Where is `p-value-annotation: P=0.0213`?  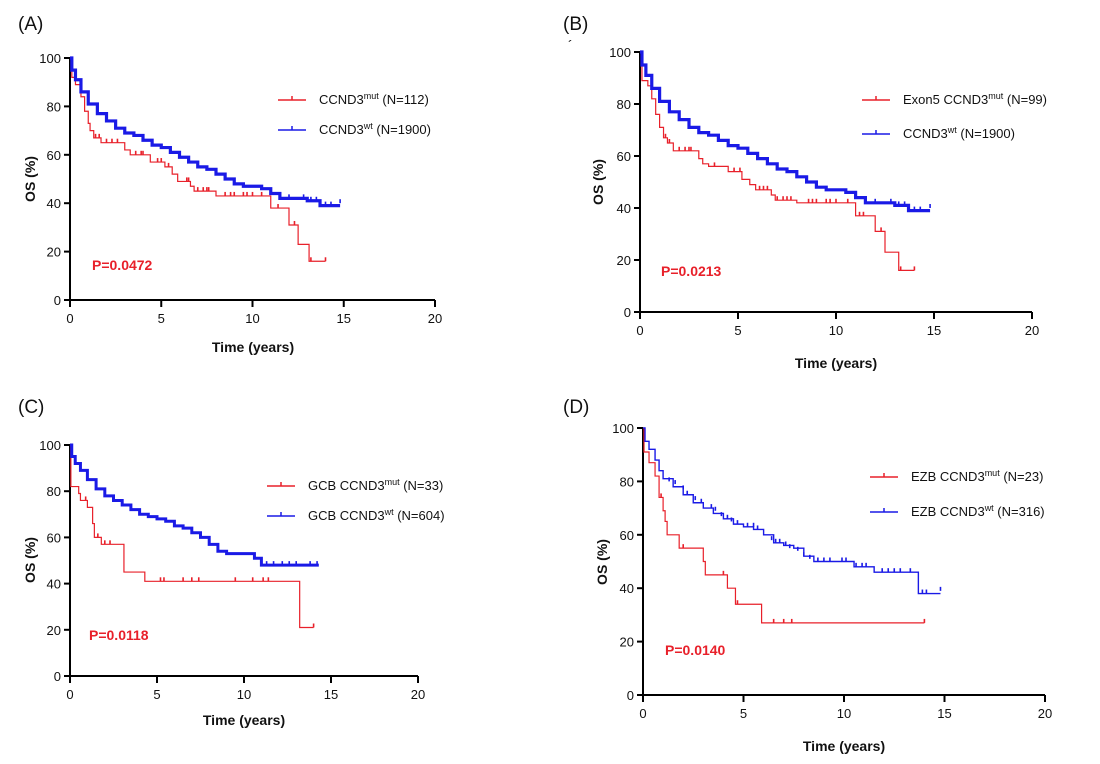
p-value-annotation: P=0.0213 is located at coordinates (691, 271).